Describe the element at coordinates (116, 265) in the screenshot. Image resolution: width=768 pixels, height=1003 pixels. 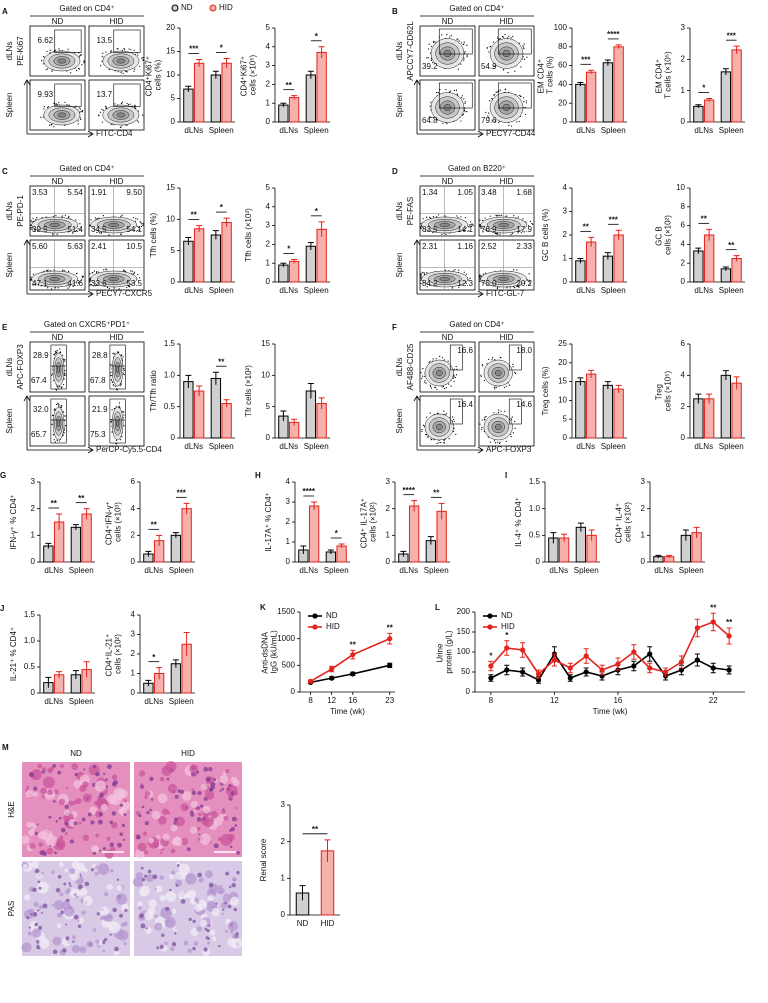
I see `quadrant-lines` at that location.